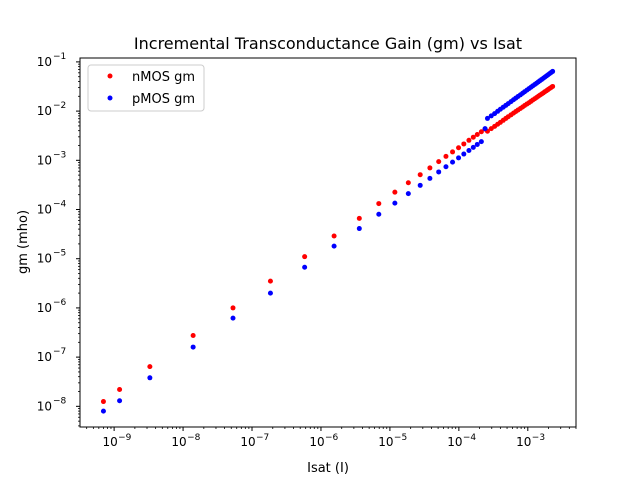  I want to click on x-tick-label-exponent: −7, so click(262, 438).